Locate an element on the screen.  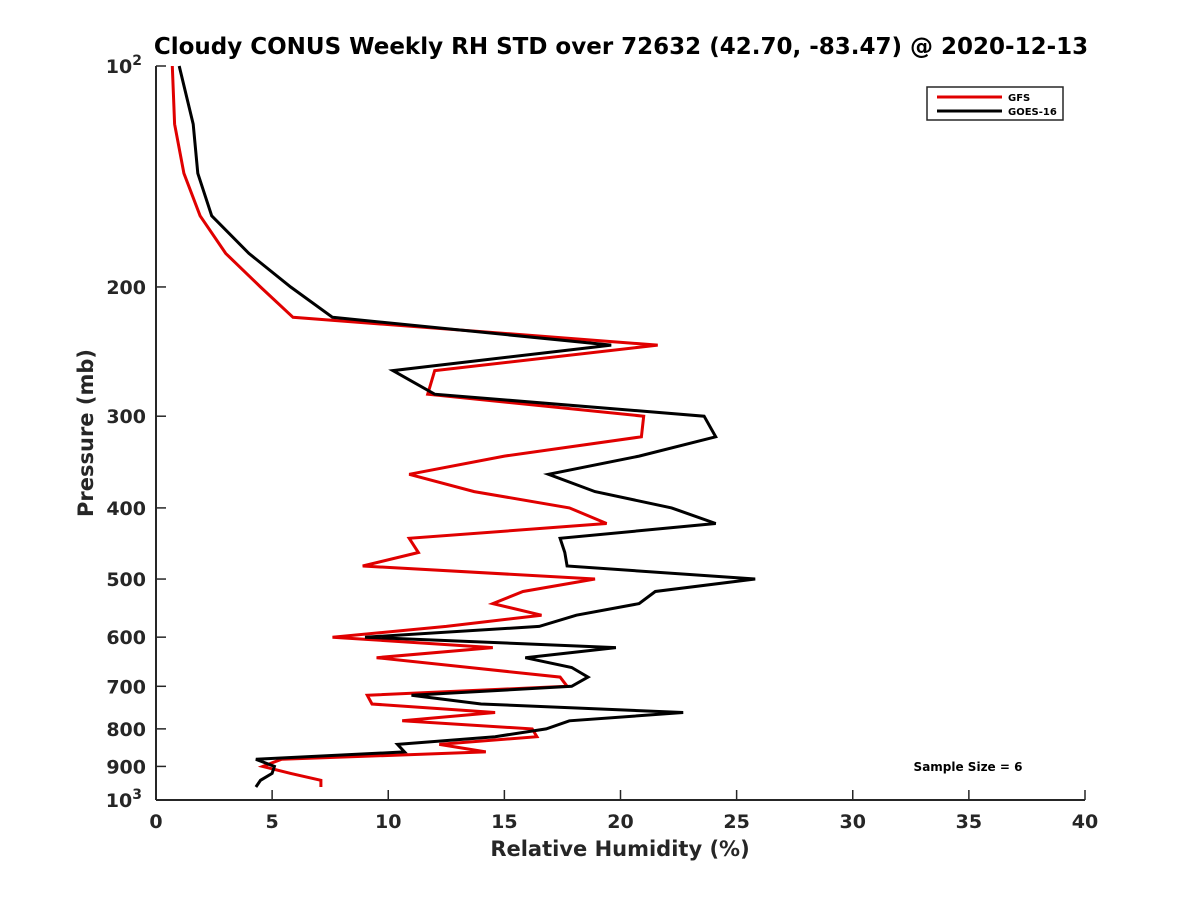
y-tick-label: 700 is located at coordinates (126, 687).